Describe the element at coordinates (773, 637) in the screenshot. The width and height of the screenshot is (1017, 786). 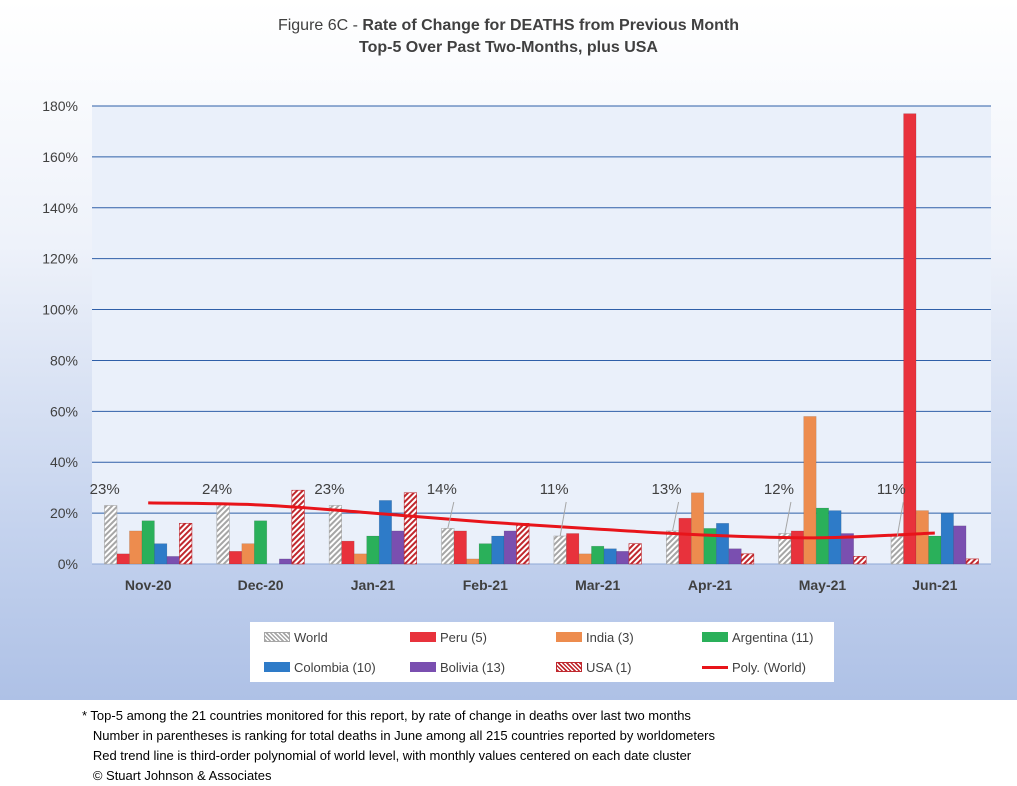
I see `legend-label: Argentina (11)` at that location.